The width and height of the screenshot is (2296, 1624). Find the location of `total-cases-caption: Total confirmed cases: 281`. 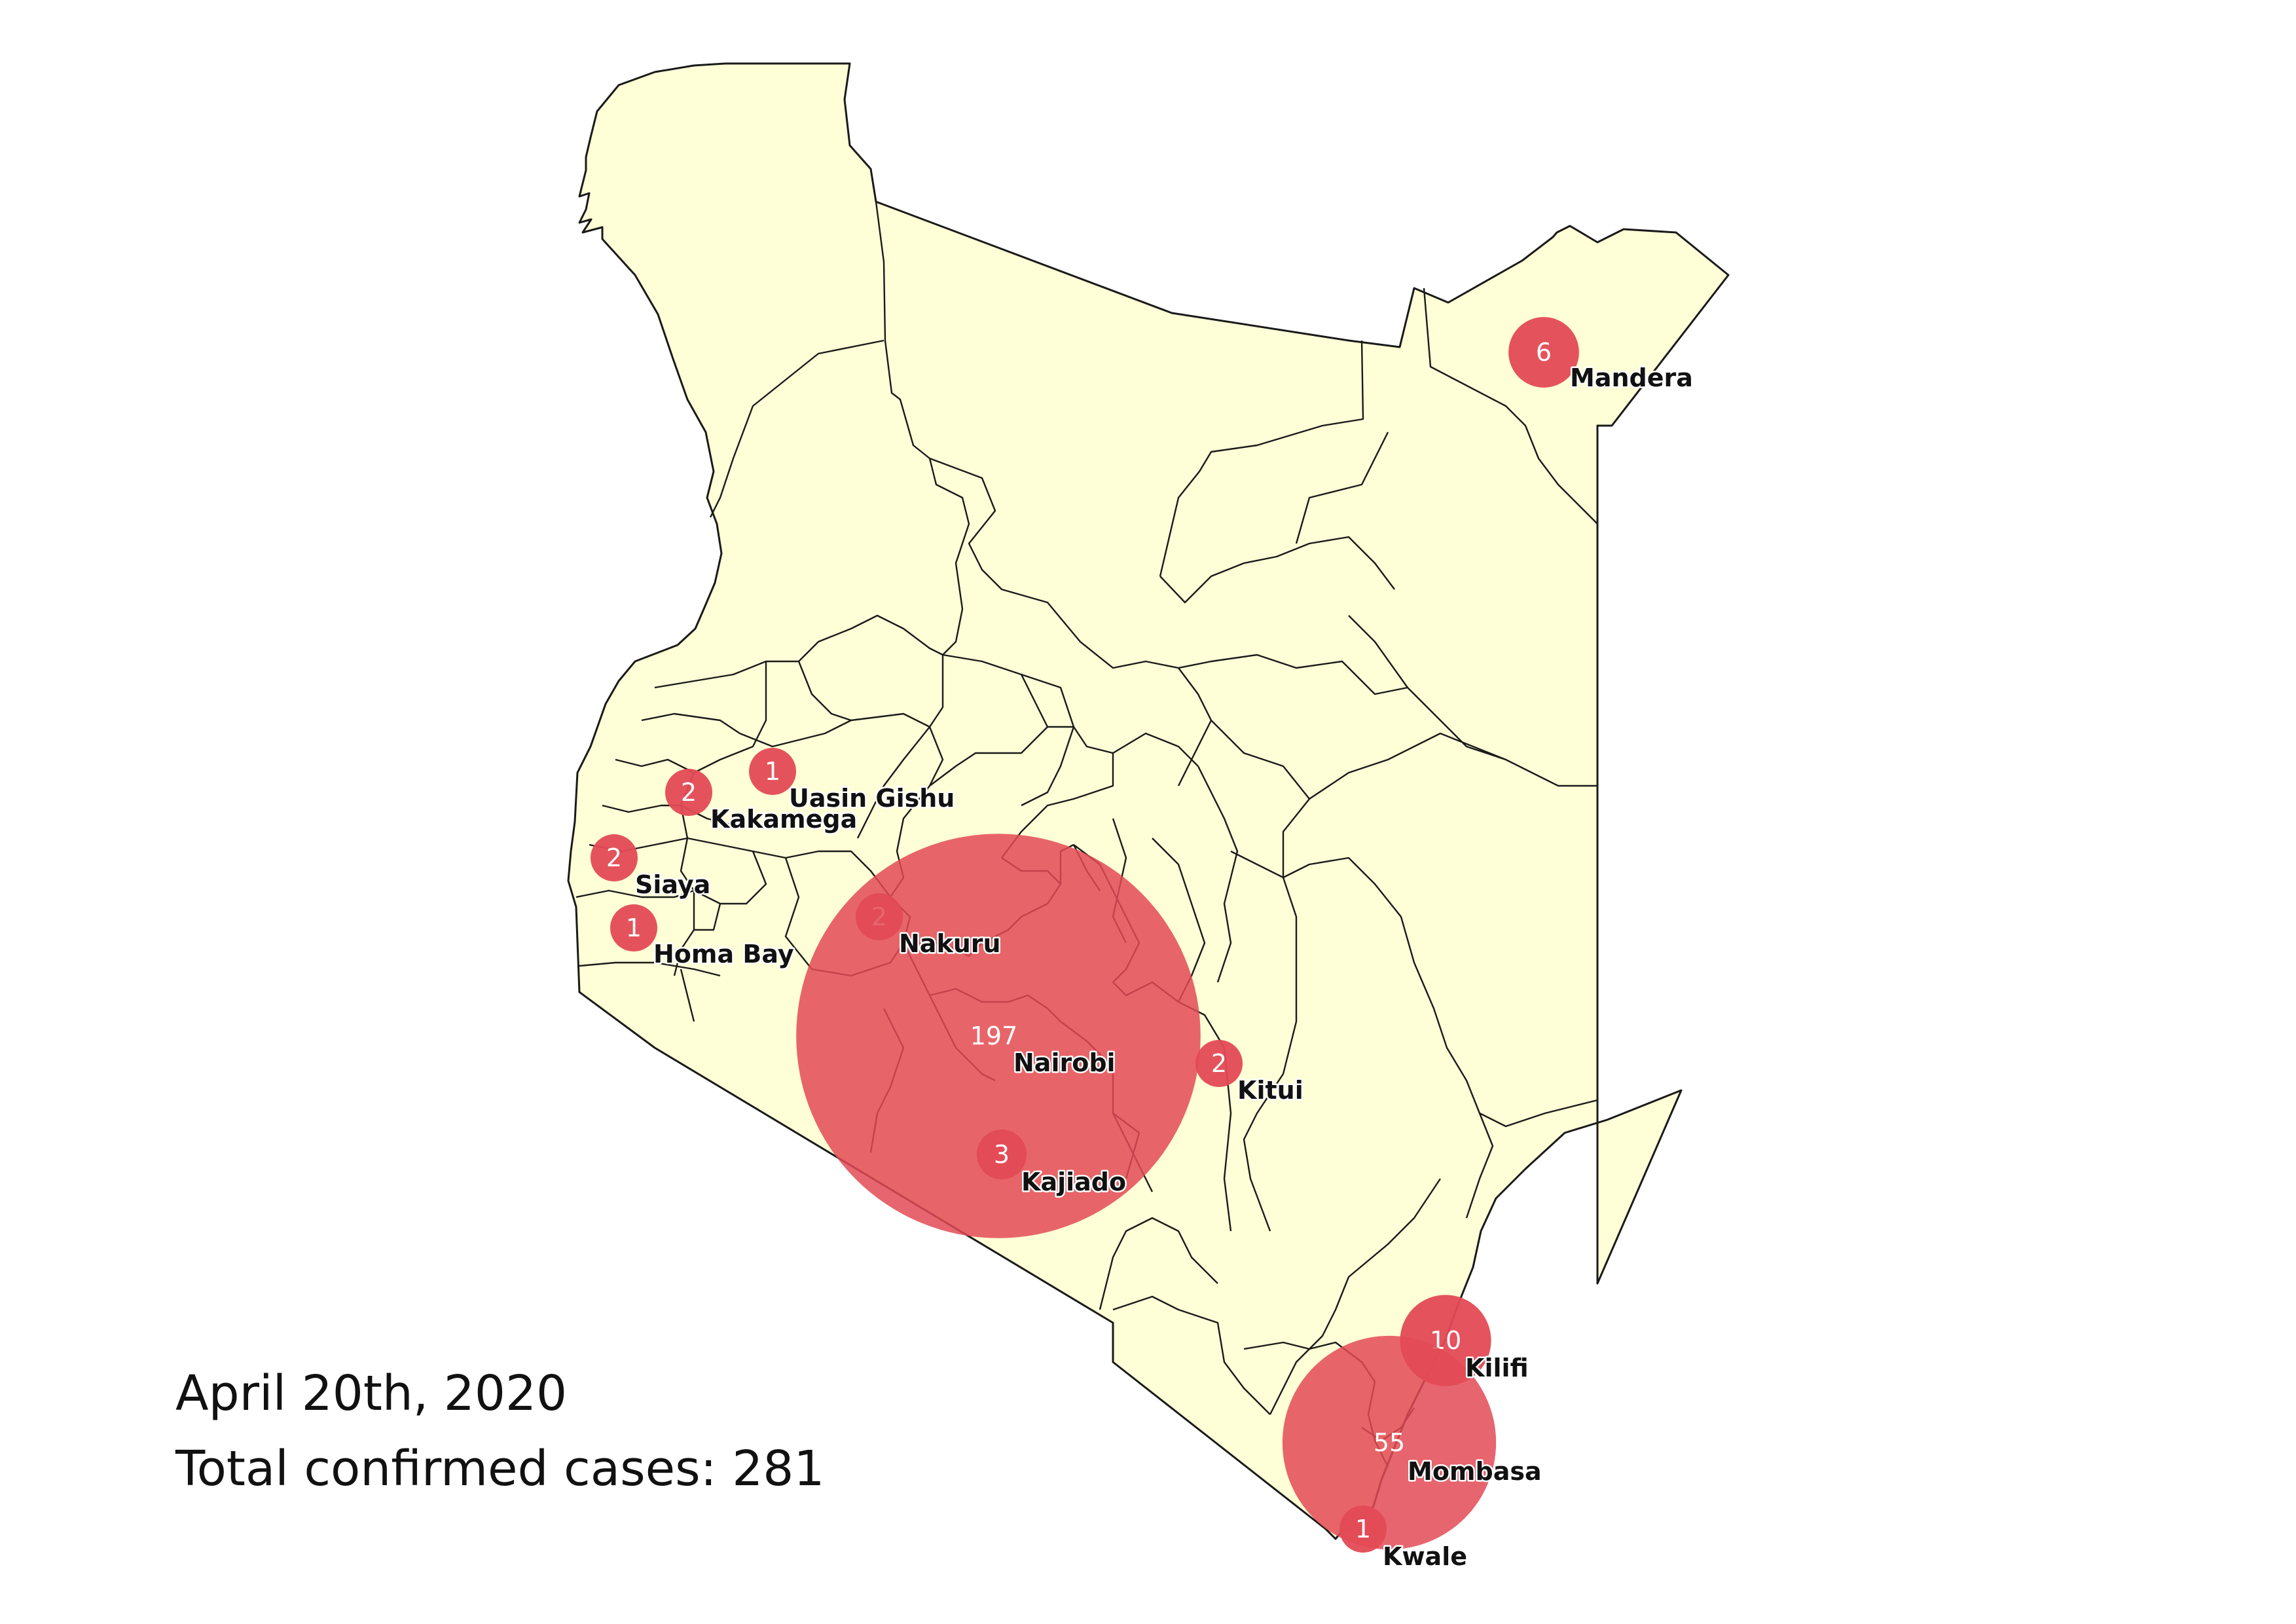

total-cases-caption: Total confirmed cases: 281 is located at coordinates (499, 1469).